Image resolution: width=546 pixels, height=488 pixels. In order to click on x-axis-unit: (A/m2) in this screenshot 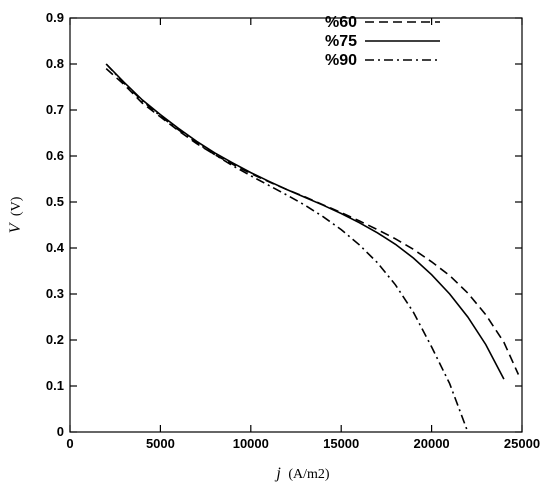, I will do `click(309, 474)`.